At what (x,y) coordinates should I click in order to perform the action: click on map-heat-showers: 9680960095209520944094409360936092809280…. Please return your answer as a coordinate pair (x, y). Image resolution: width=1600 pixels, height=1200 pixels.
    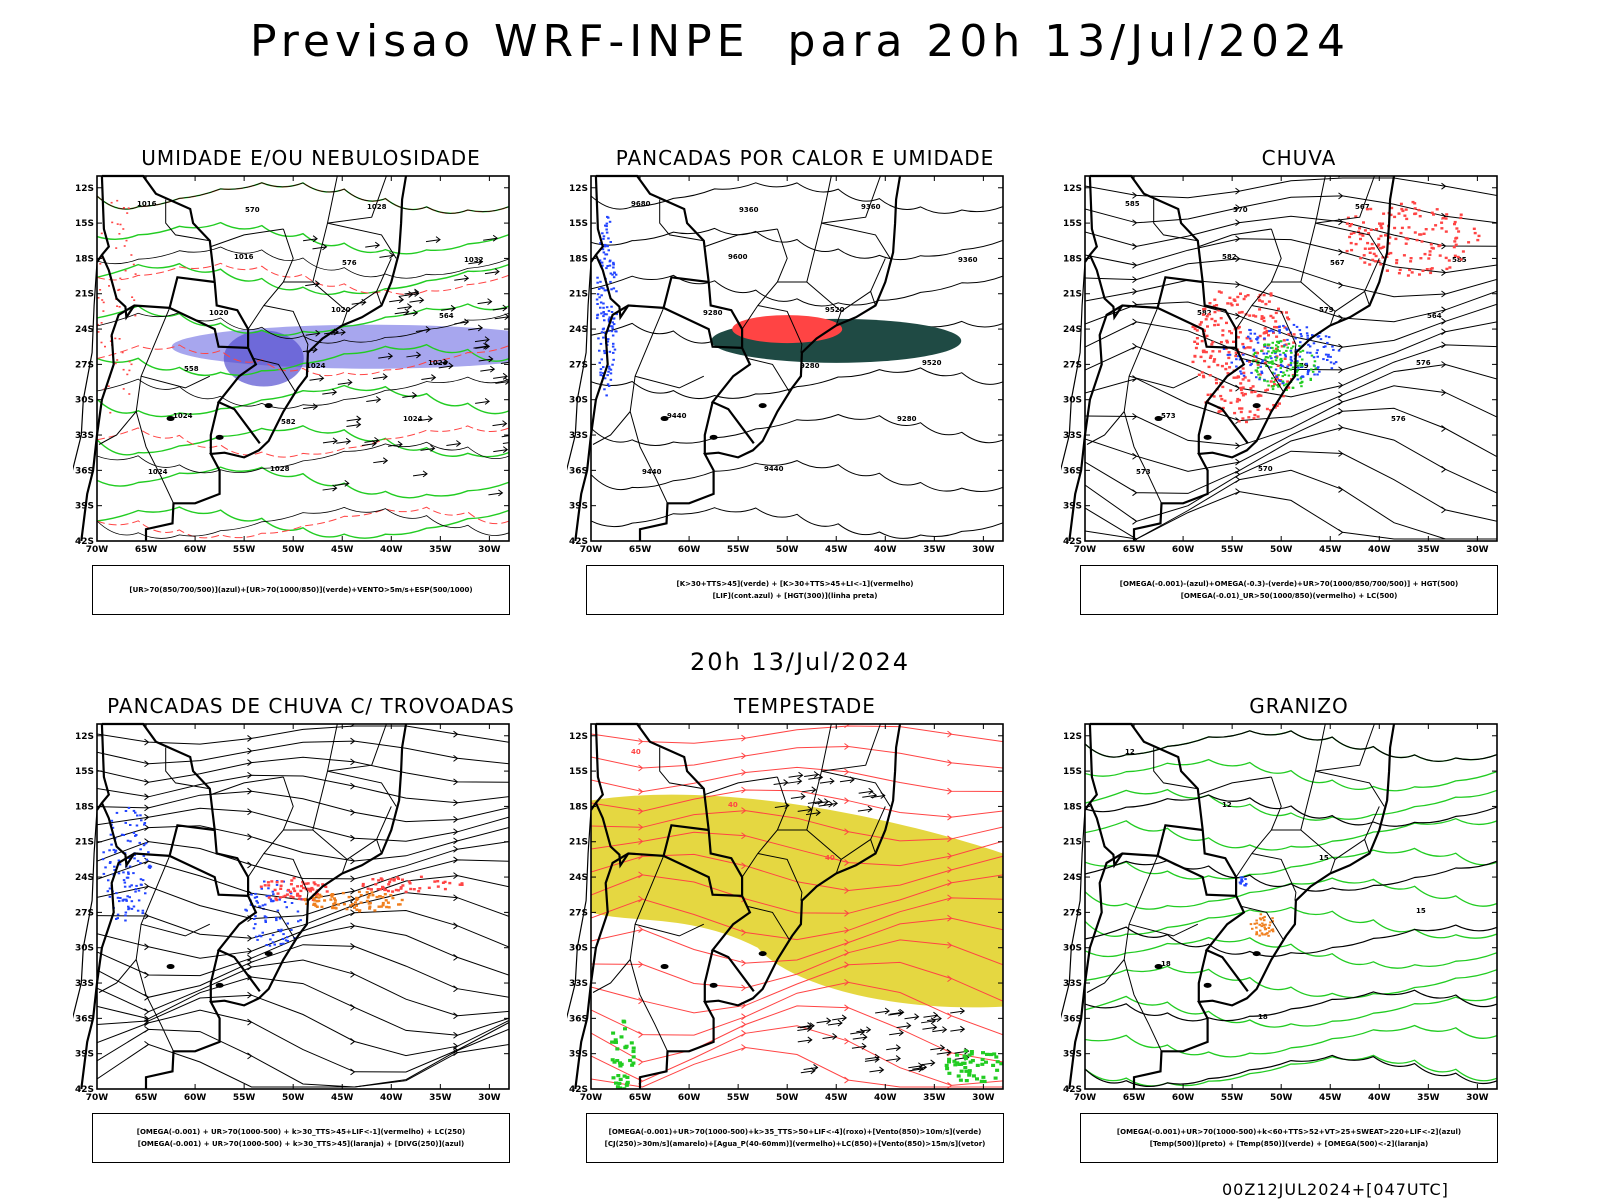
    Looking at the image, I should click on (785, 364).